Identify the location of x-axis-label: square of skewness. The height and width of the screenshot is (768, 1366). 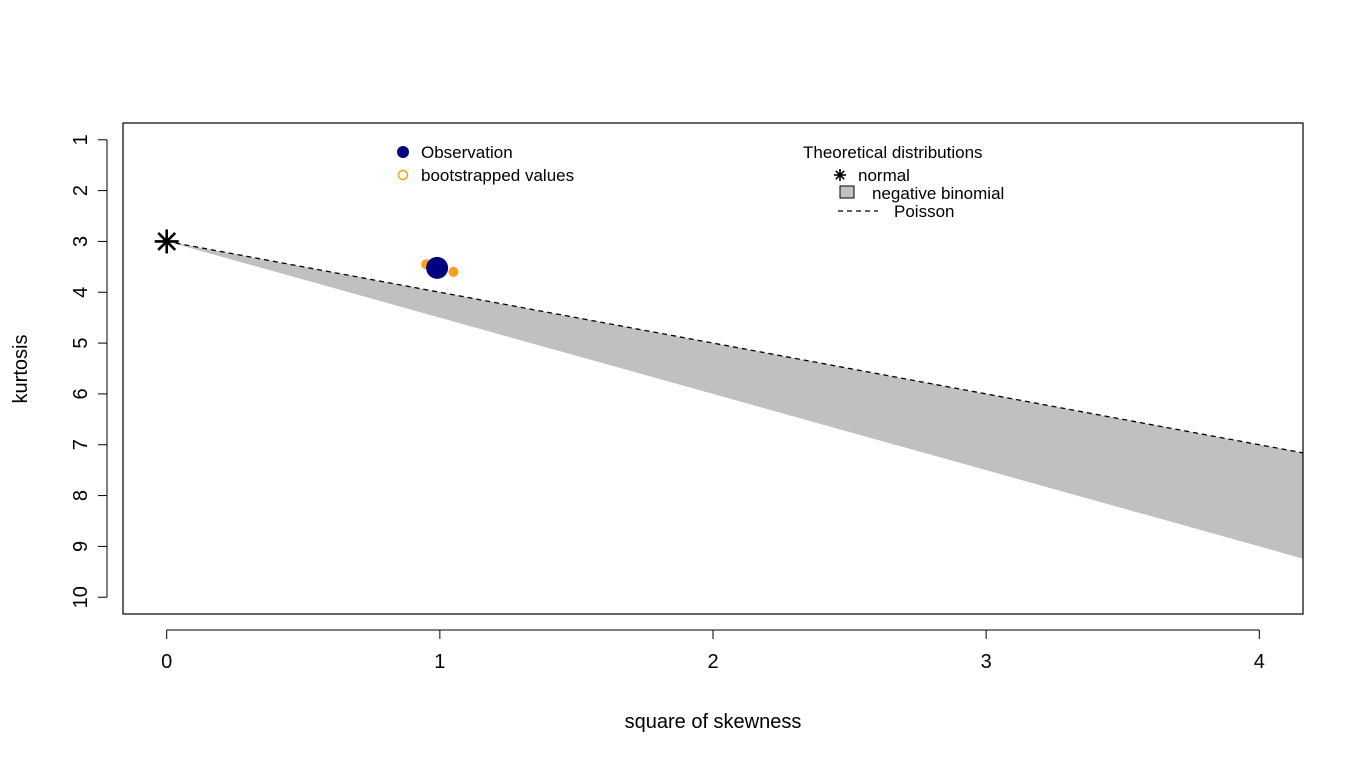
(713, 722).